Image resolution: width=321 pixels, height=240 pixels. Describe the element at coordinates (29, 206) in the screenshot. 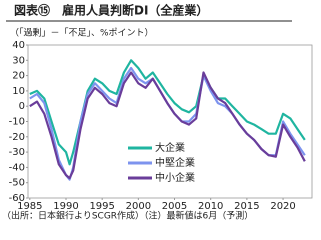

I see `x-tick-label: 1985` at that location.